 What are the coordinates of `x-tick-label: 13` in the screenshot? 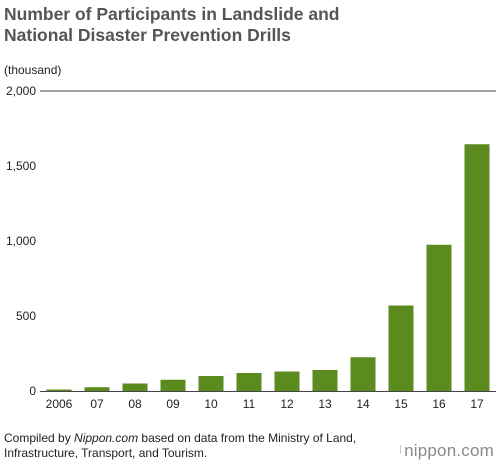 It's located at (325, 404).